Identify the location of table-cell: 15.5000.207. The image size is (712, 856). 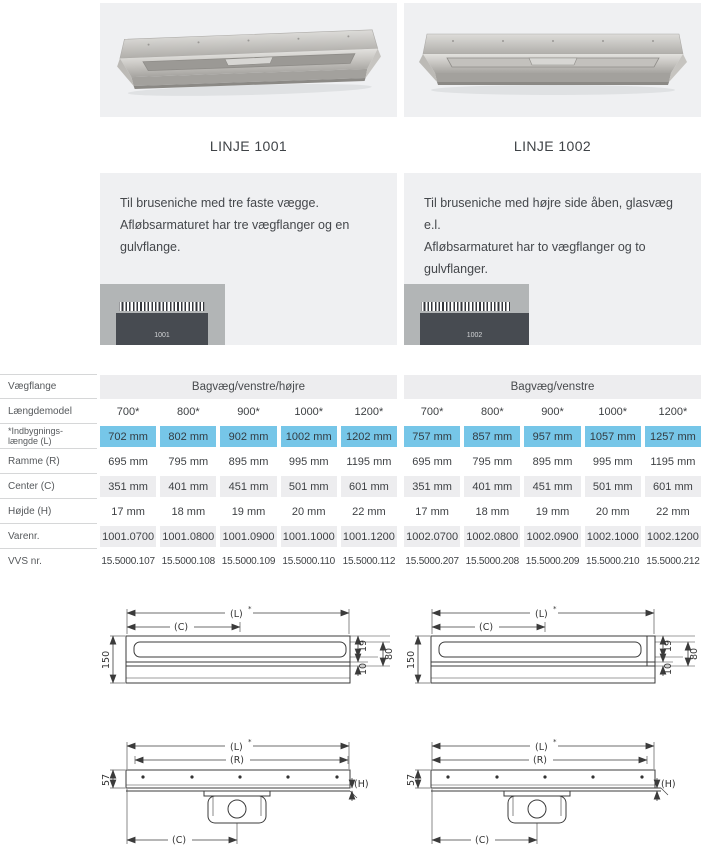
(432, 561).